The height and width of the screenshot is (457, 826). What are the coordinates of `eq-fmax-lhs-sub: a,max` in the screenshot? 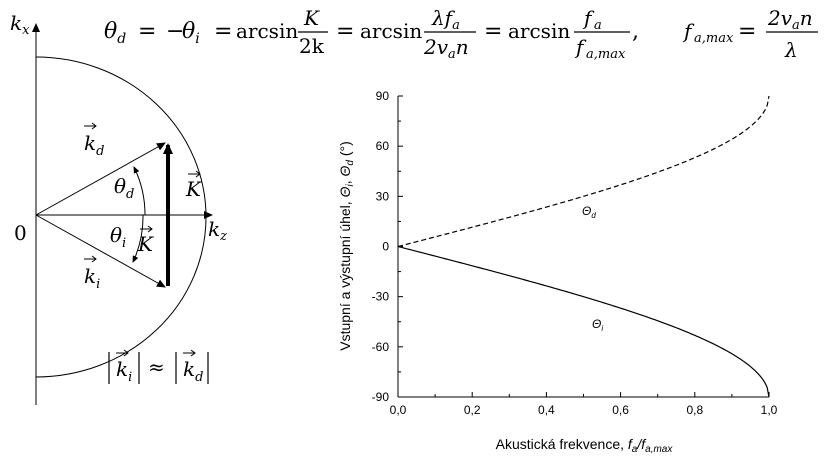 It's located at (714, 38).